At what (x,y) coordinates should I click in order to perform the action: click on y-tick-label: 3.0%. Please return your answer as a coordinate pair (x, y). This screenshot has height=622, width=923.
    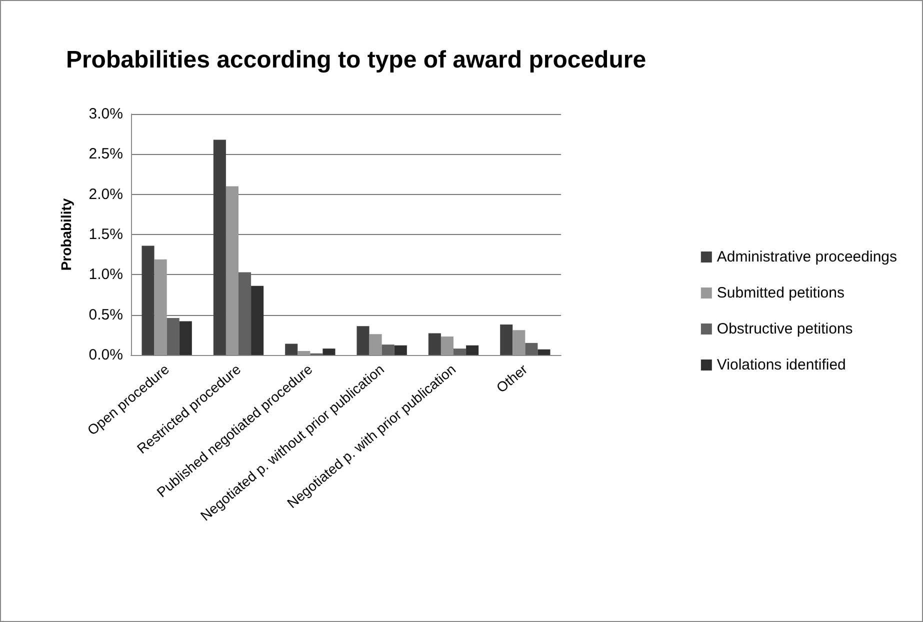
    Looking at the image, I should click on (105, 114).